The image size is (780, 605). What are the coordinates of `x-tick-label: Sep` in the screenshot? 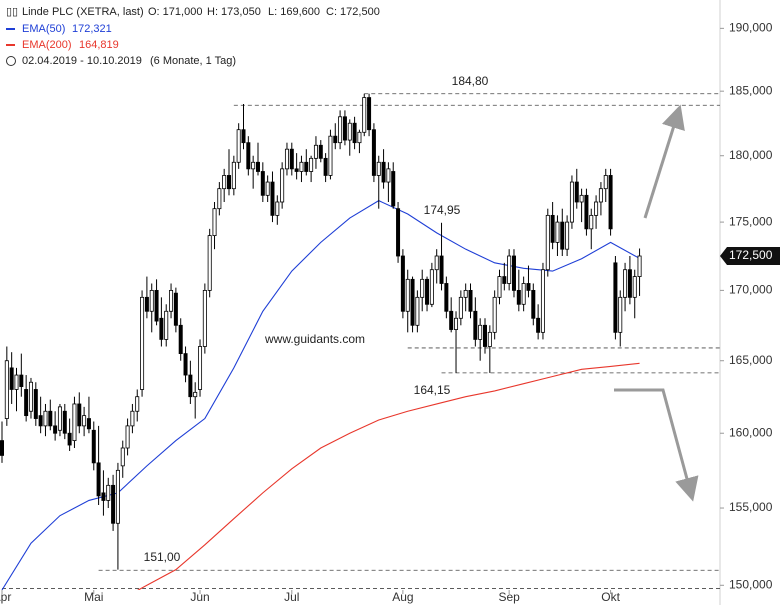 It's located at (509, 597).